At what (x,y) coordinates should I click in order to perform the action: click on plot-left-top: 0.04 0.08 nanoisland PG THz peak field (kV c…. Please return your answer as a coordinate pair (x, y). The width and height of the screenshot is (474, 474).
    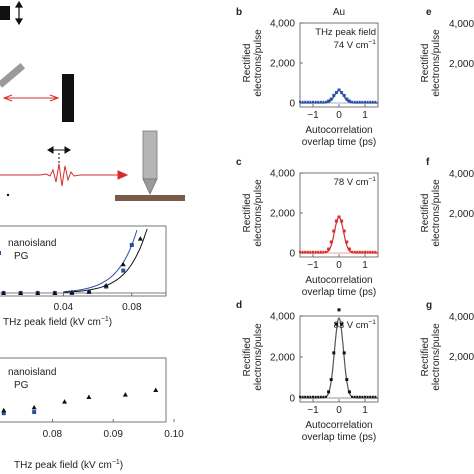
    Looking at the image, I should click on (83, 276).